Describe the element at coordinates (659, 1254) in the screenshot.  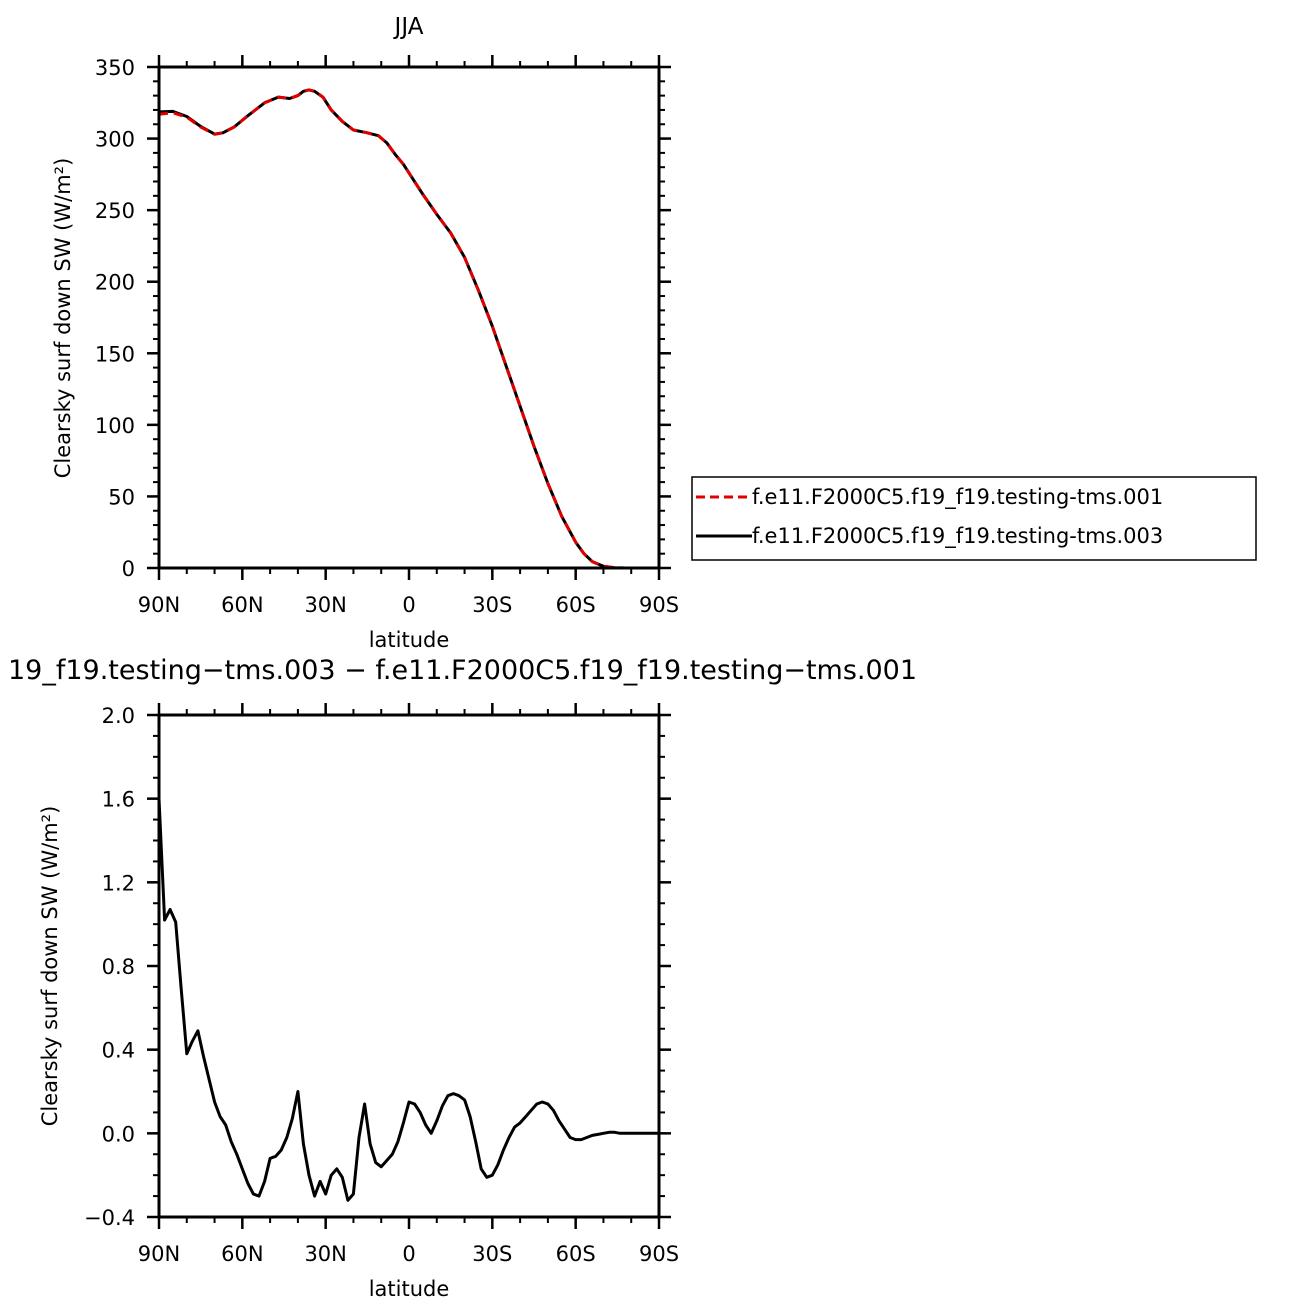
I see `bottom-chart-x-tick-label: 90S` at that location.